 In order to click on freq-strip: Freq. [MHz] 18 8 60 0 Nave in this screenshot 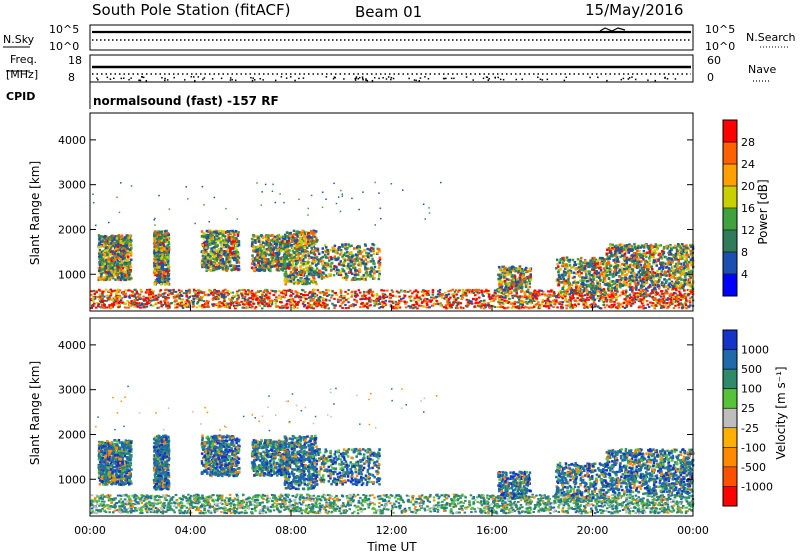, I will do `click(391, 68)`.